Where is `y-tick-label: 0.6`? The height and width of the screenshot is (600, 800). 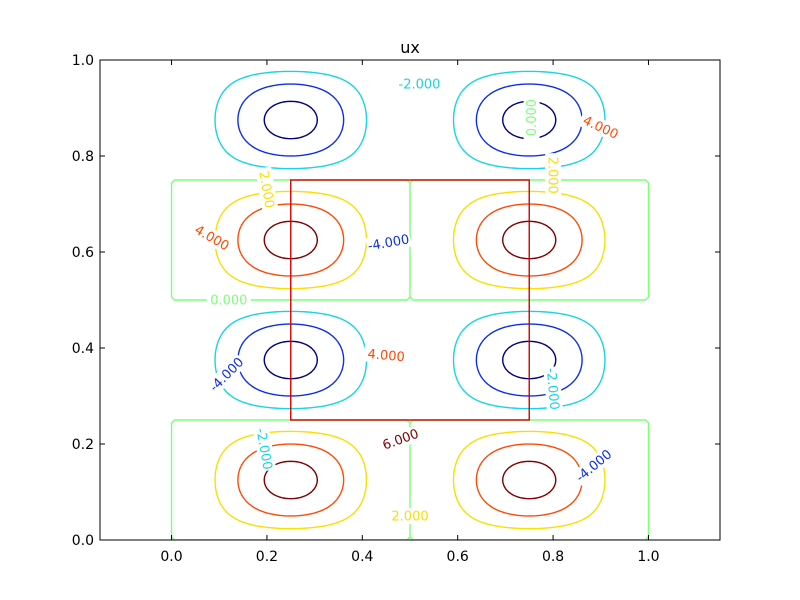 y-tick-label: 0.6 is located at coordinates (83, 253).